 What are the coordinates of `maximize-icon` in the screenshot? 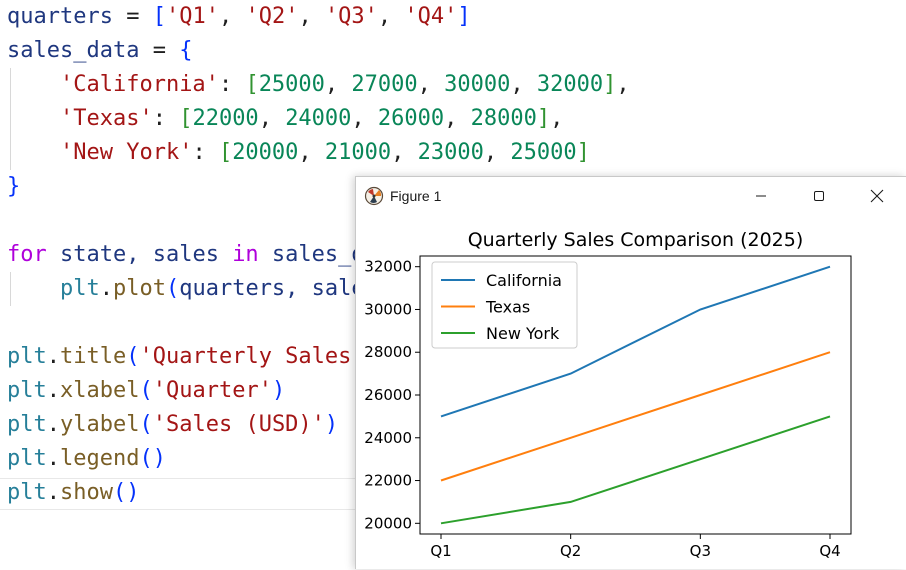 It's located at (819, 196).